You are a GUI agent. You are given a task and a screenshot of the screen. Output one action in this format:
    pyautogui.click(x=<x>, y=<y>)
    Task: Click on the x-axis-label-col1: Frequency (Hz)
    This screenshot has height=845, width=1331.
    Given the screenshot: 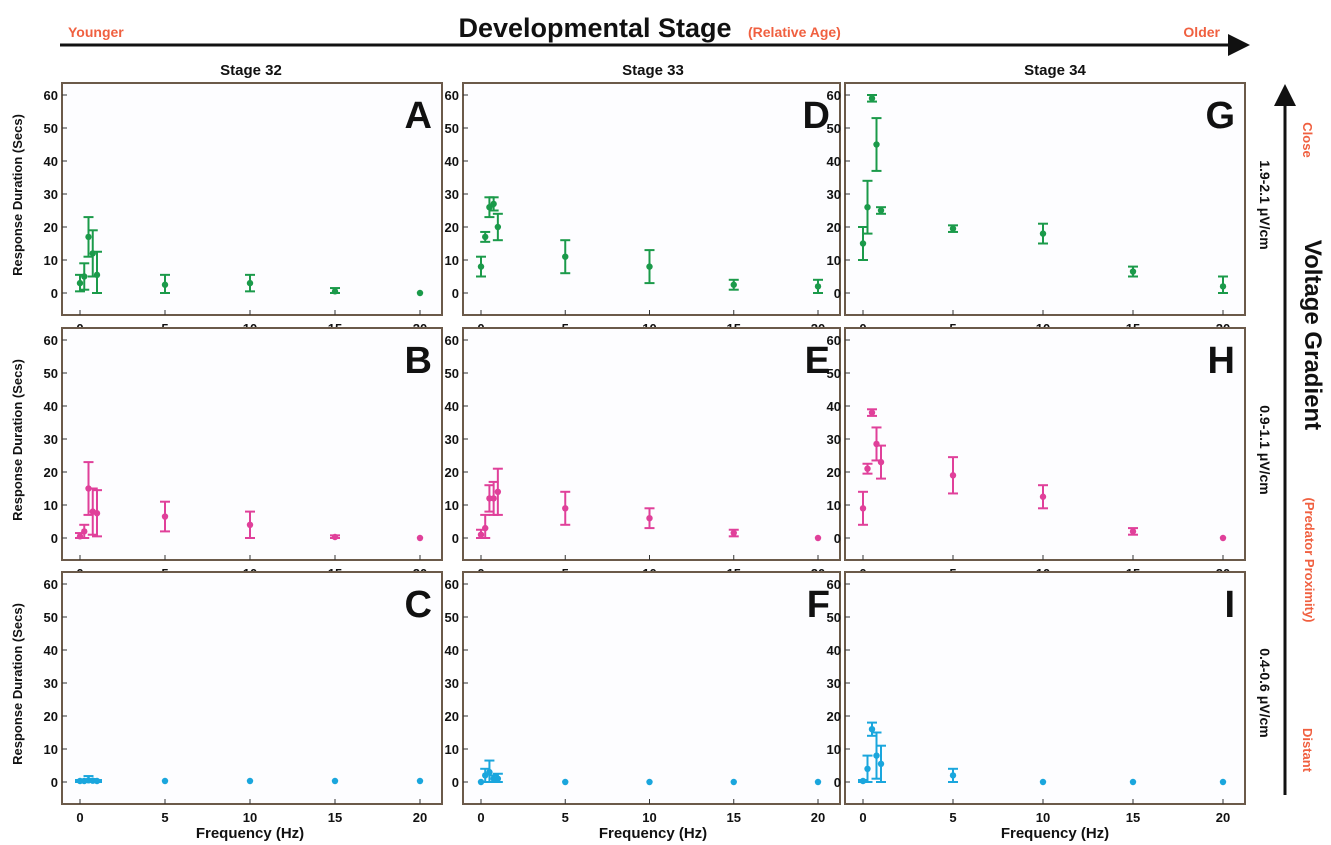 What is the action you would take?
    pyautogui.click(x=250, y=833)
    